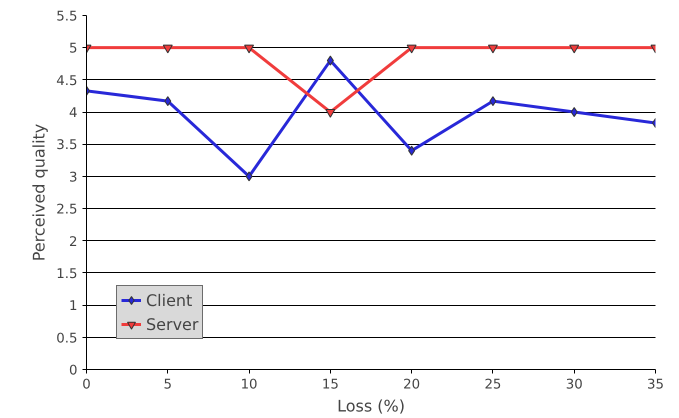 The height and width of the screenshot is (418, 679). Describe the element at coordinates (67, 146) in the screenshot. I see `y-tick-label: 3.5` at that location.